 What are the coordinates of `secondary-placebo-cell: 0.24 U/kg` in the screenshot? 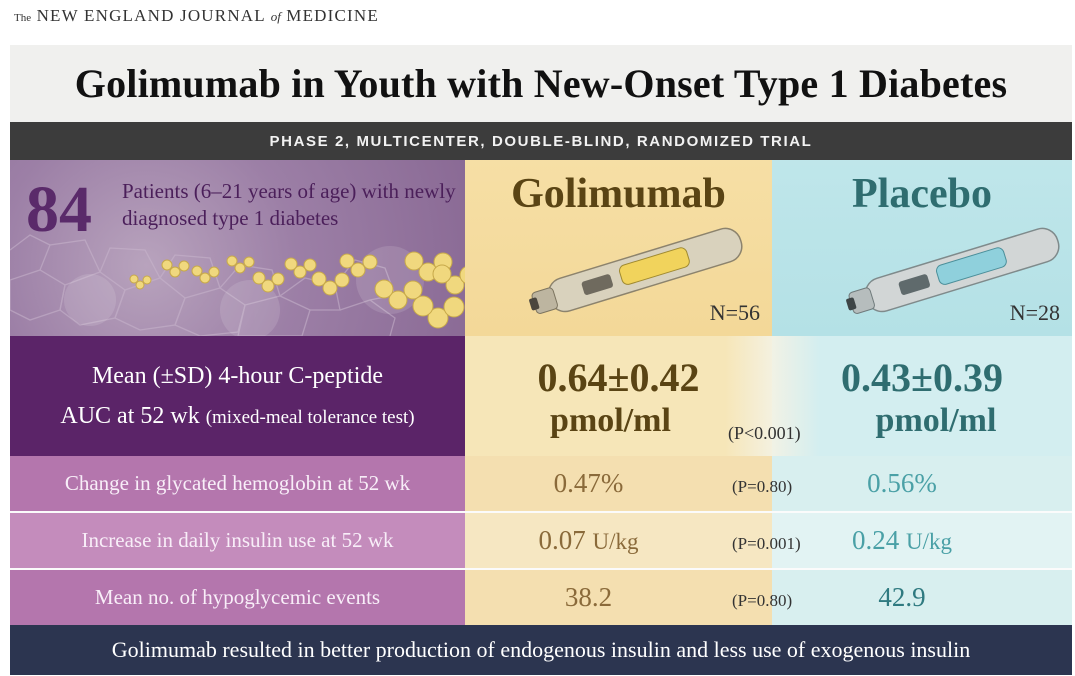 It's located at (922, 540).